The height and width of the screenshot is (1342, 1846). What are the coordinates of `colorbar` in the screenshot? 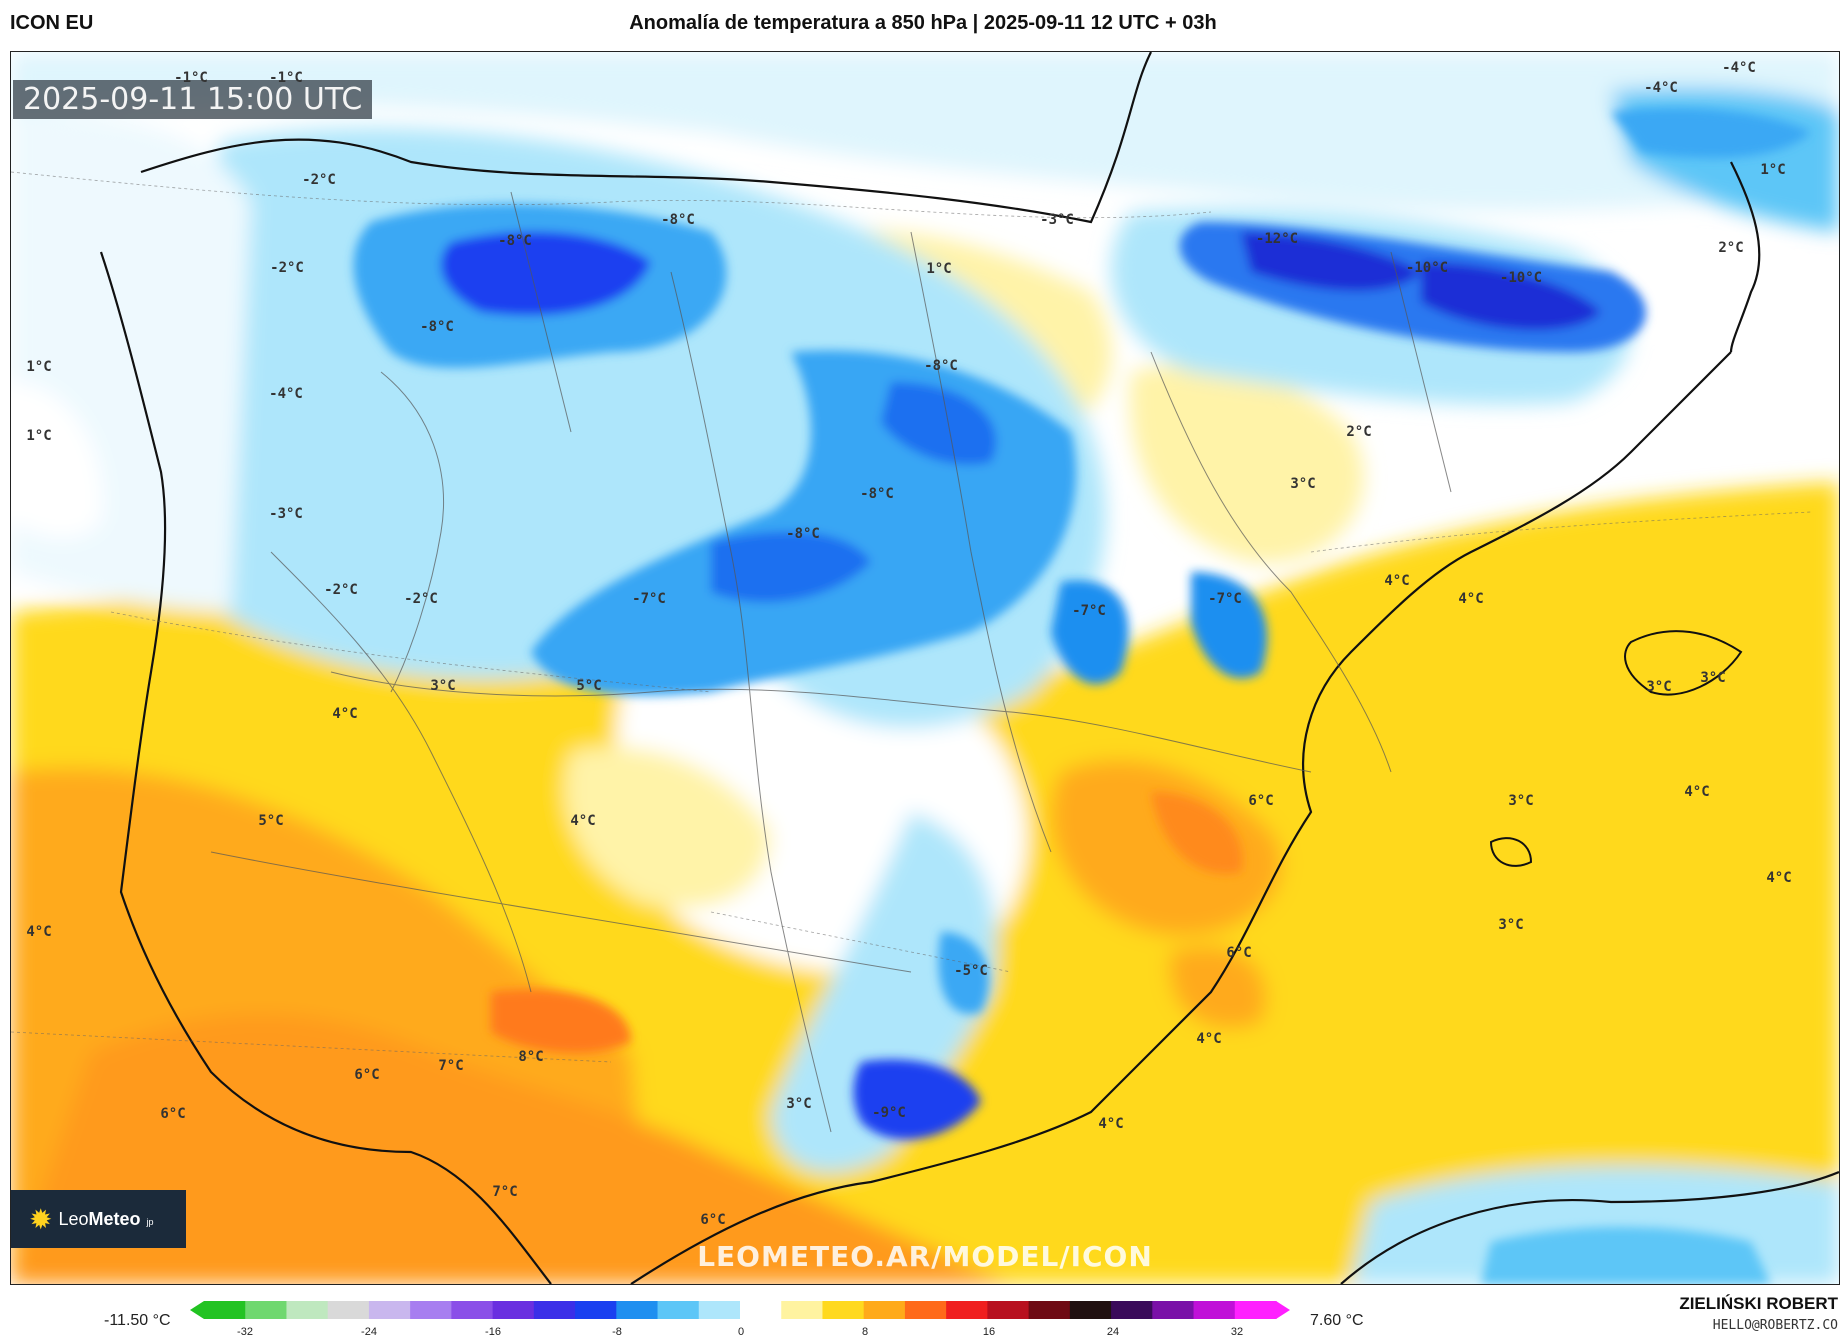 It's located at (740, 1310).